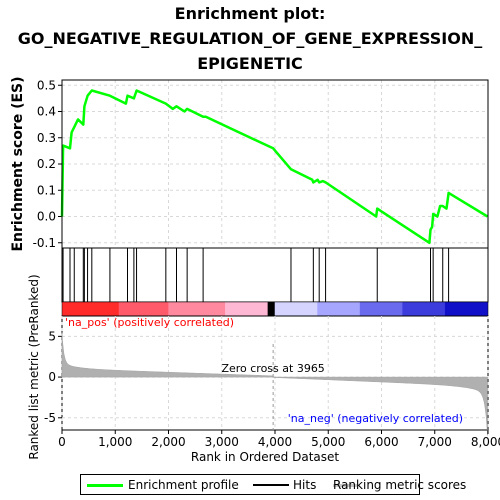  Describe the element at coordinates (44, 243) in the screenshot. I see `es-ytick-label: -0.1` at that location.